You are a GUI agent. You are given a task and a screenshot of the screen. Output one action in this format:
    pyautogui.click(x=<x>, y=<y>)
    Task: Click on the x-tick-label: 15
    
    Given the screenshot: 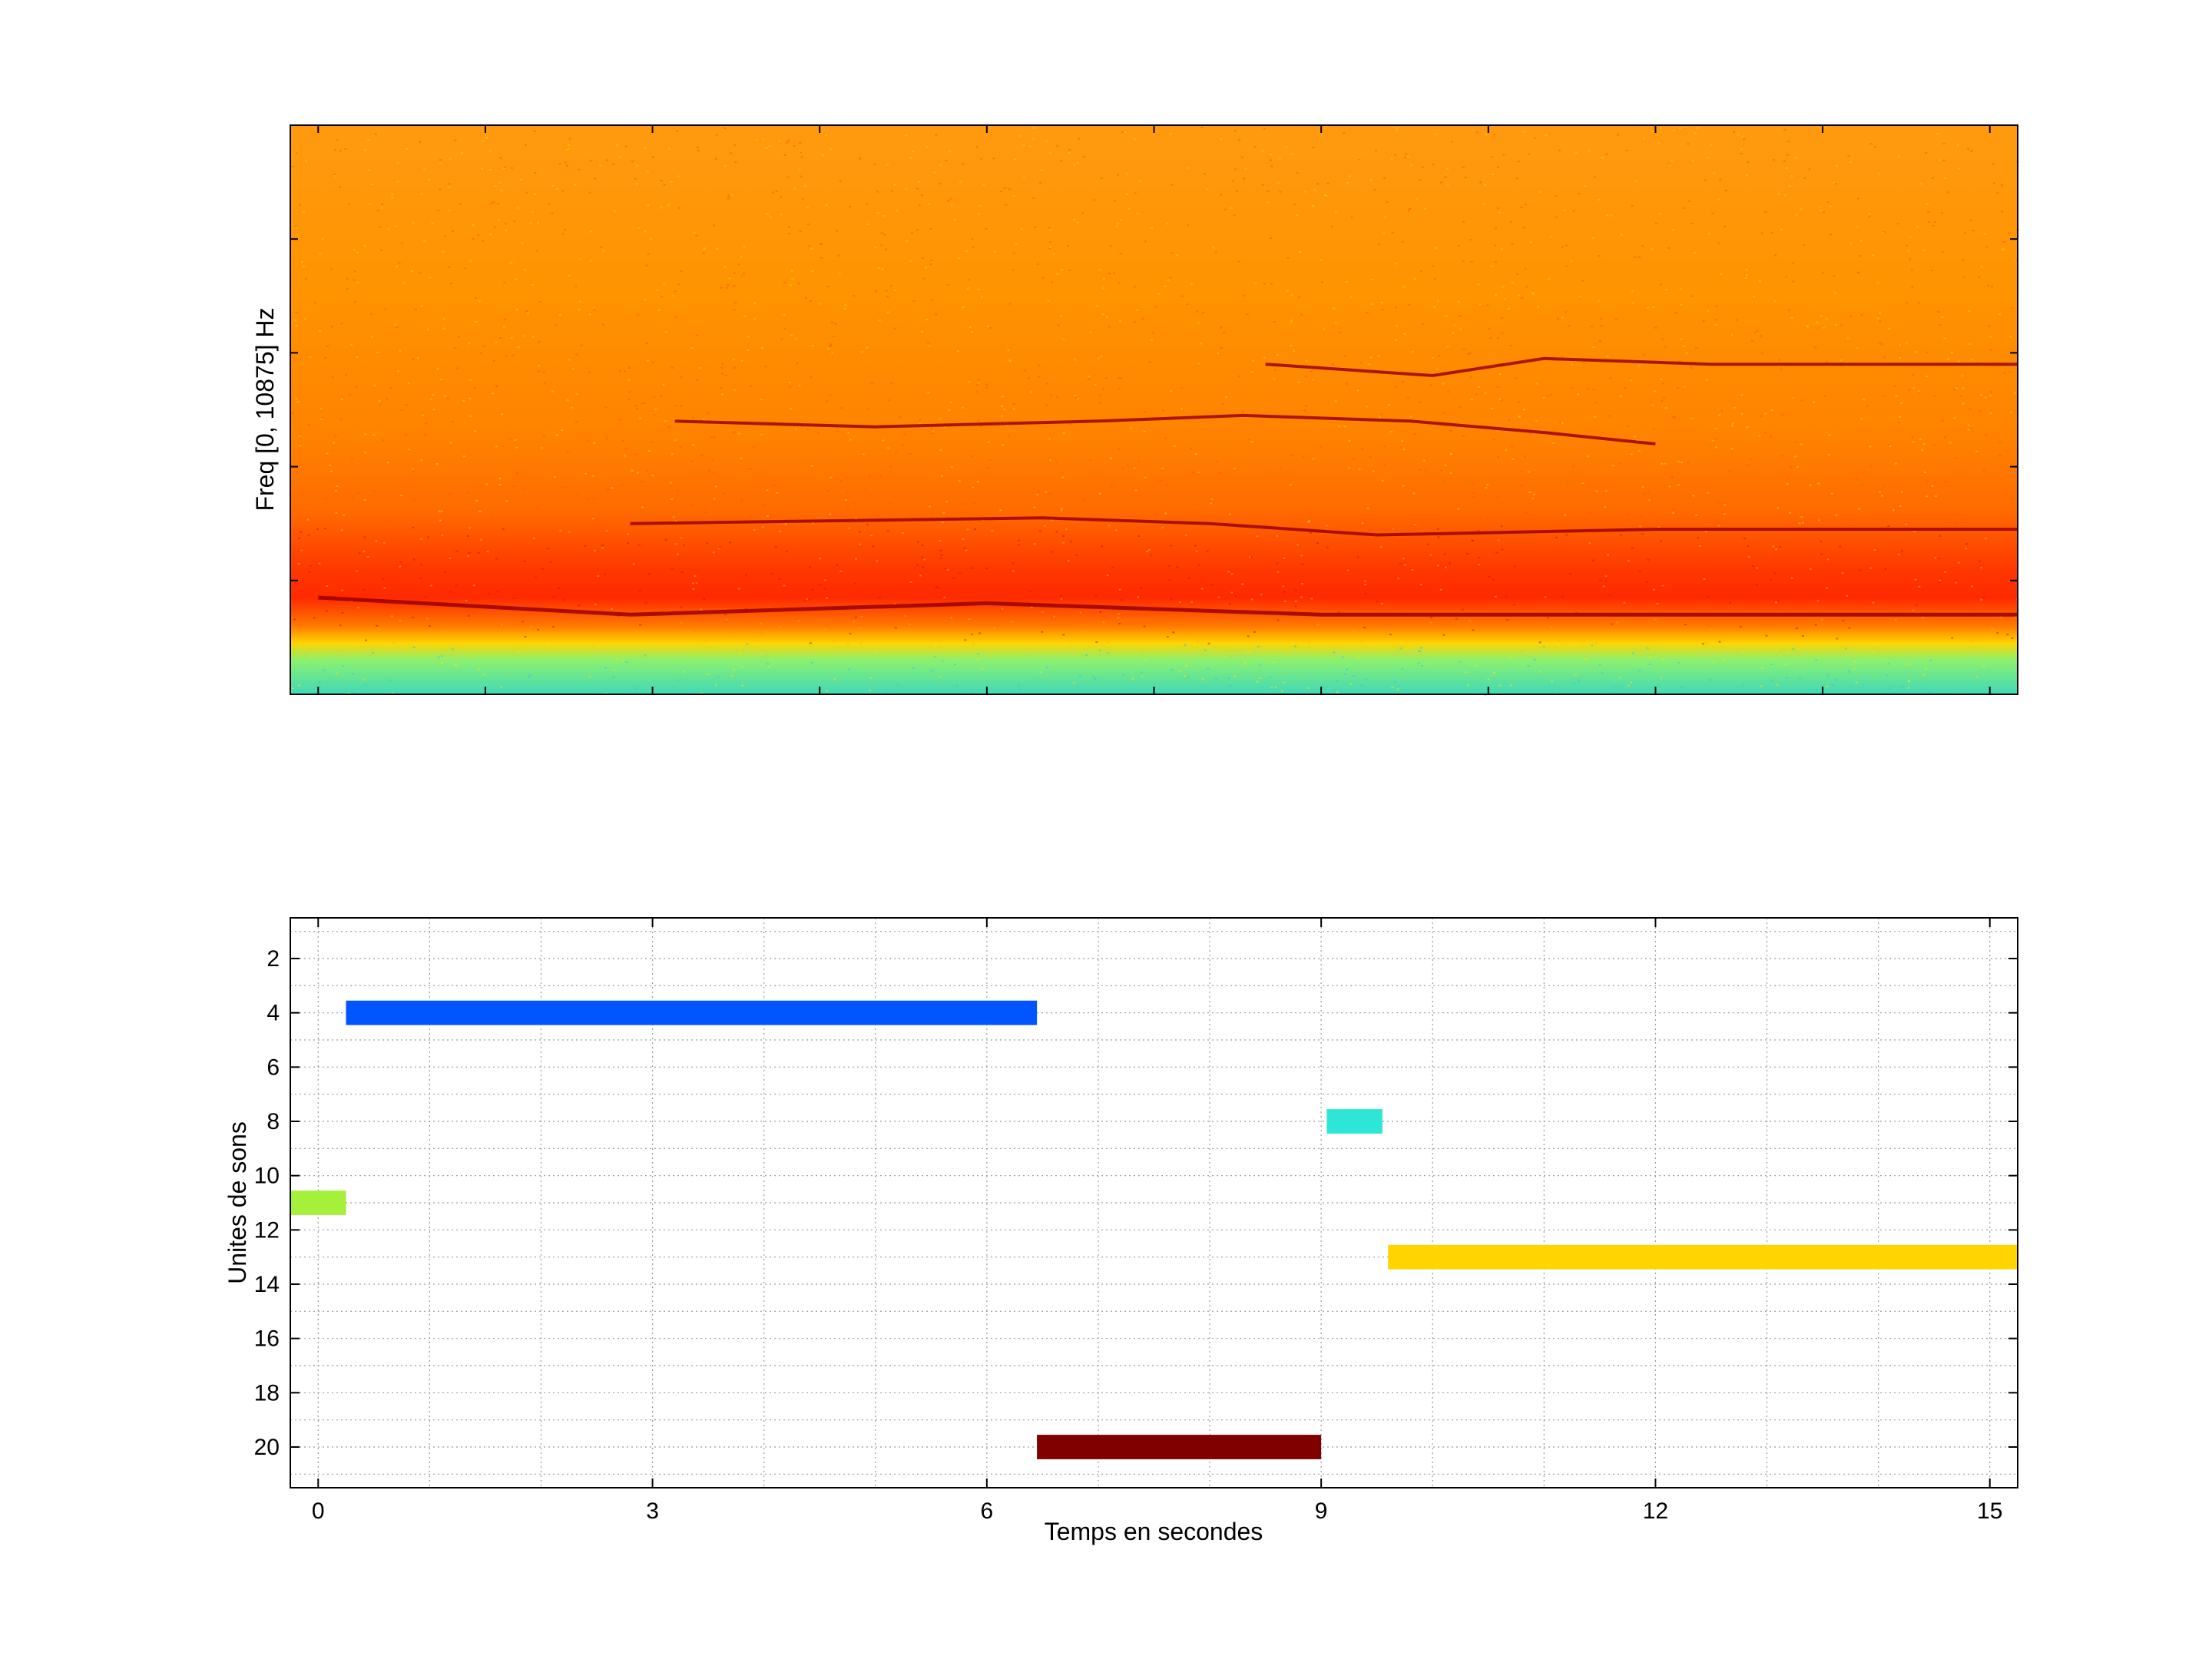 What is the action you would take?
    pyautogui.click(x=1989, y=1511)
    